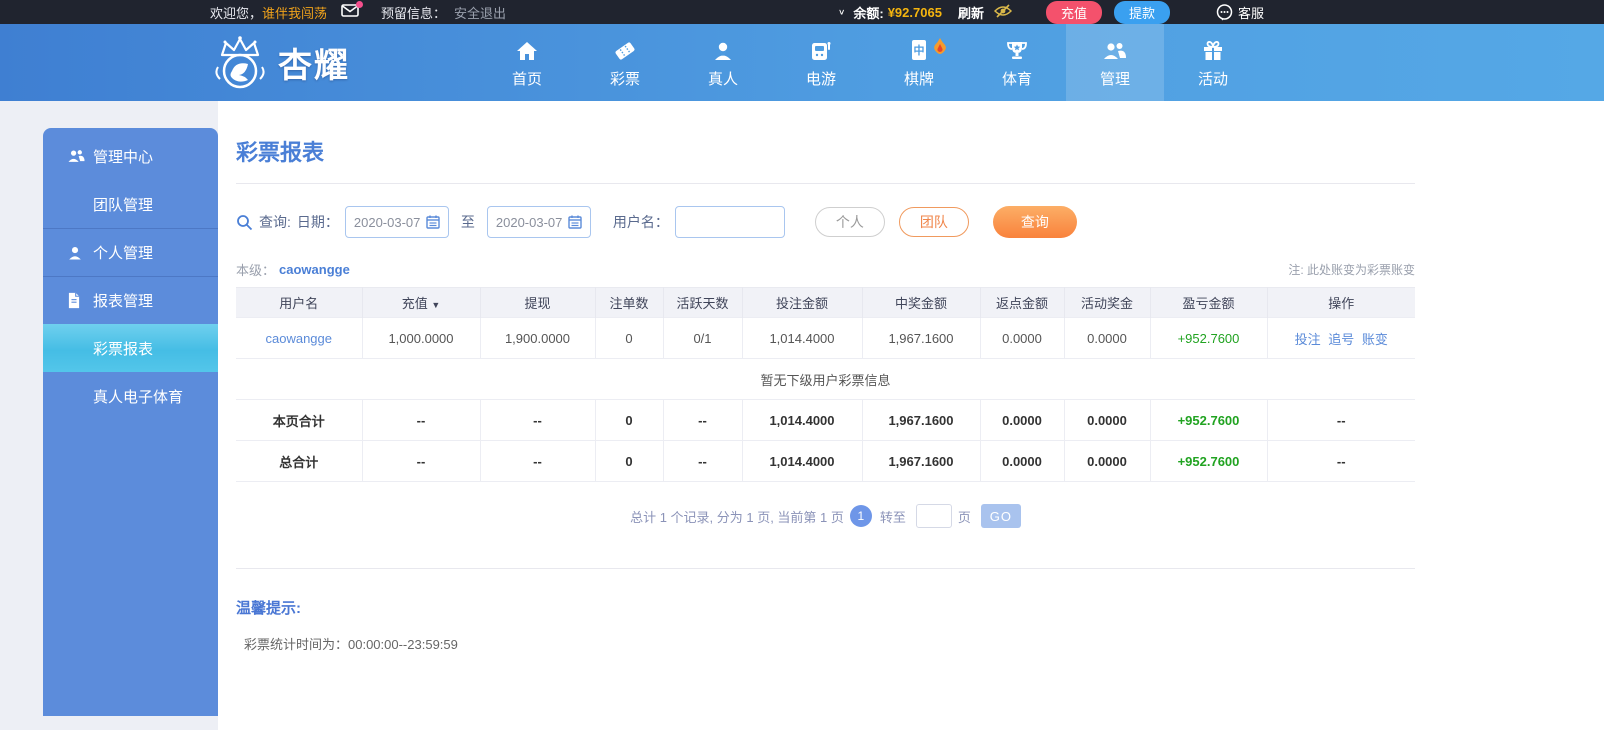  What do you see at coordinates (723, 62) in the screenshot?
I see `nav-item-live: 真人` at bounding box center [723, 62].